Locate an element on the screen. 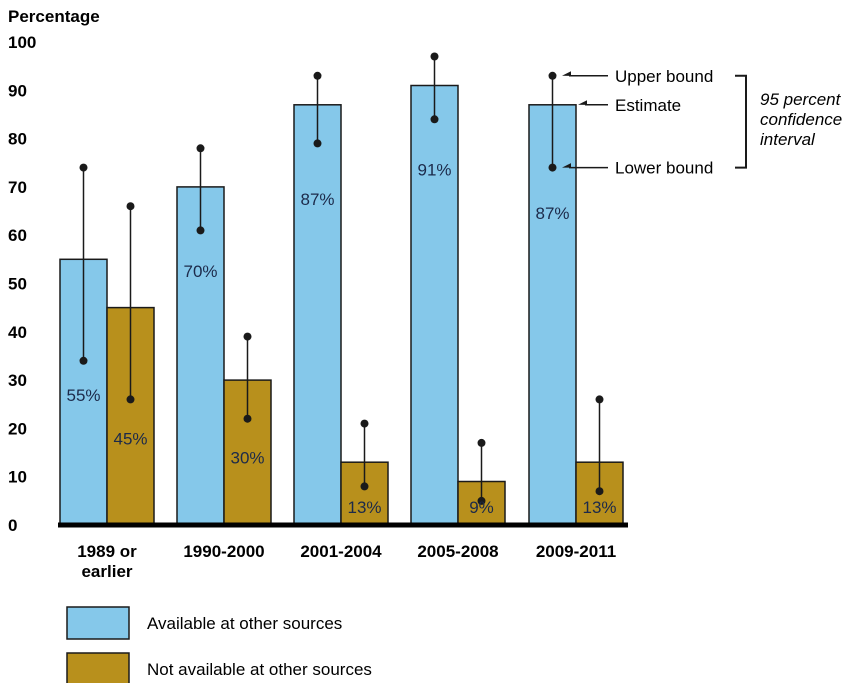  data-label: 30% is located at coordinates (247, 458).